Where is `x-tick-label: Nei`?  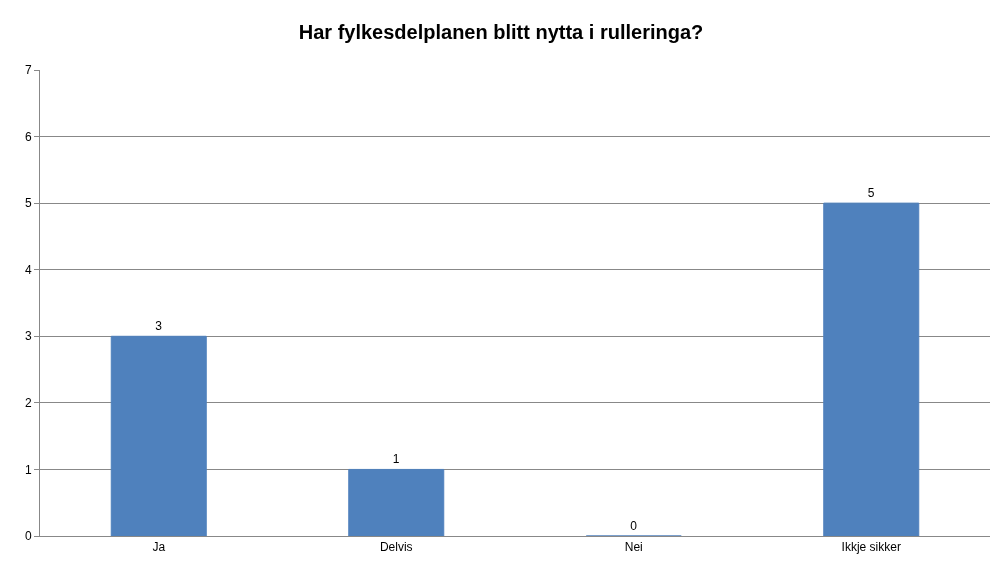 x-tick-label: Nei is located at coordinates (633, 547).